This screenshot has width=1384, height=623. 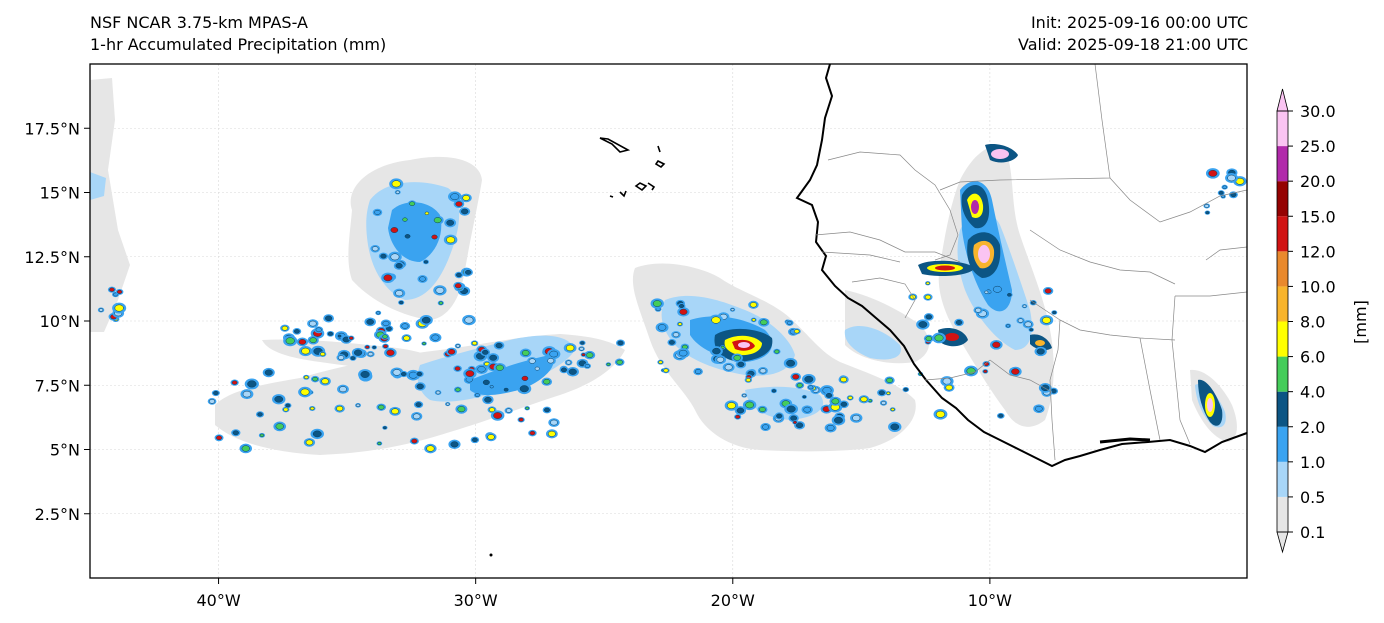 I want to click on model-name: NSF NCAR 3.75-km MPAS-A, so click(x=199, y=22).